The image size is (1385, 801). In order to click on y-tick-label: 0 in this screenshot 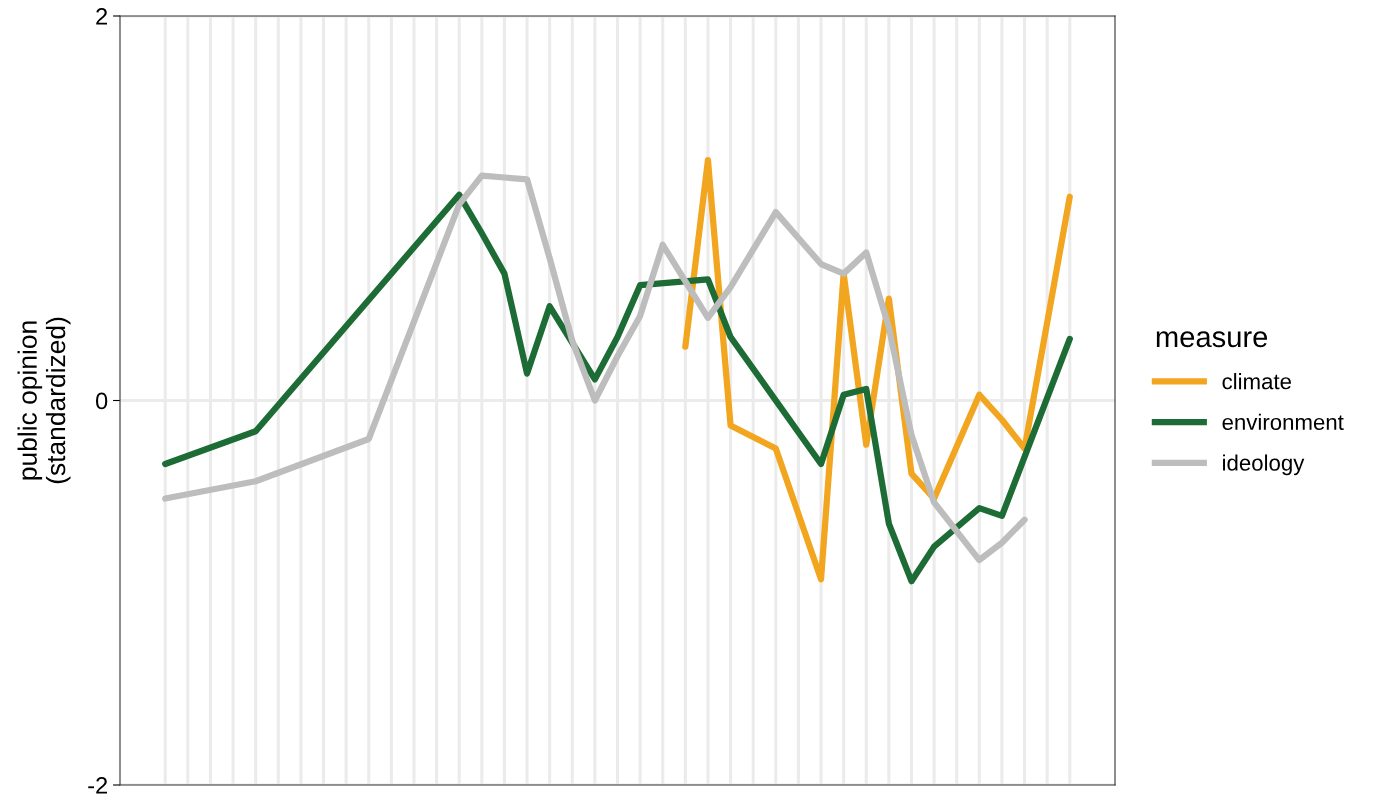, I will do `click(101, 401)`.